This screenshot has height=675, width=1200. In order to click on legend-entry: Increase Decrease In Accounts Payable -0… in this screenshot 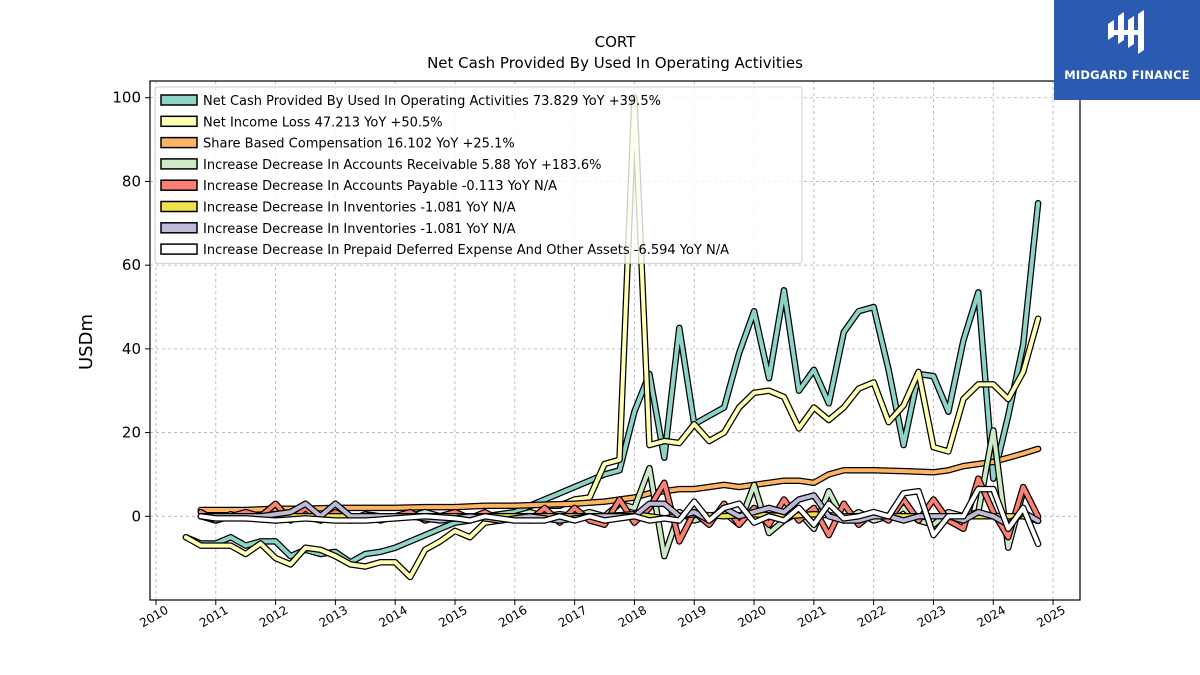, I will do `click(380, 186)`.